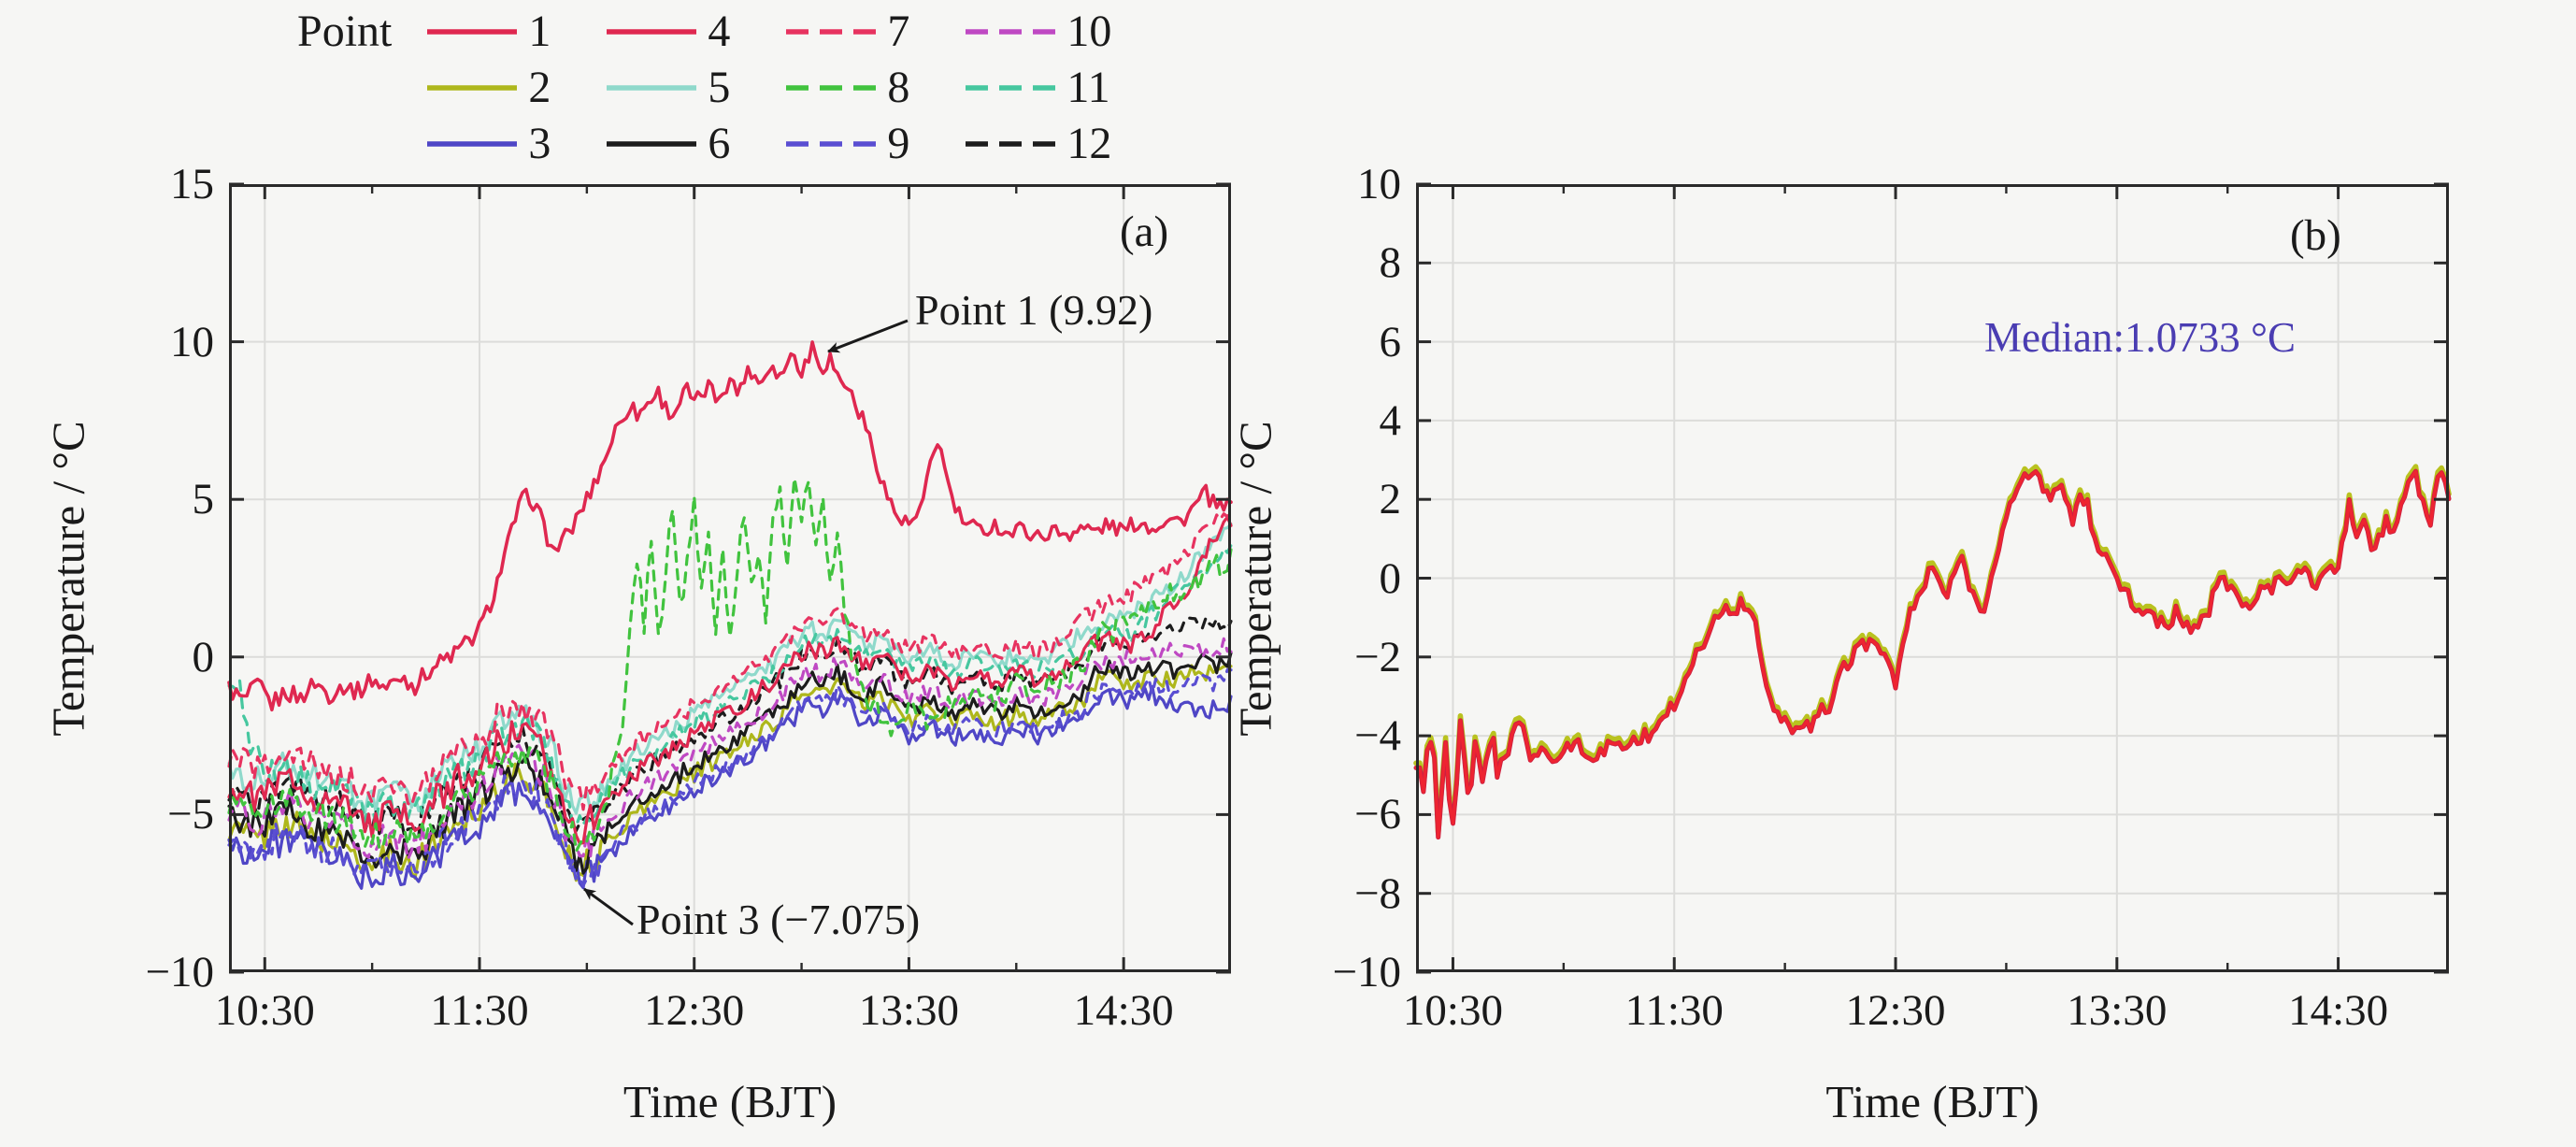  I want to click on legend-item-point-9: 9, so click(876, 144).